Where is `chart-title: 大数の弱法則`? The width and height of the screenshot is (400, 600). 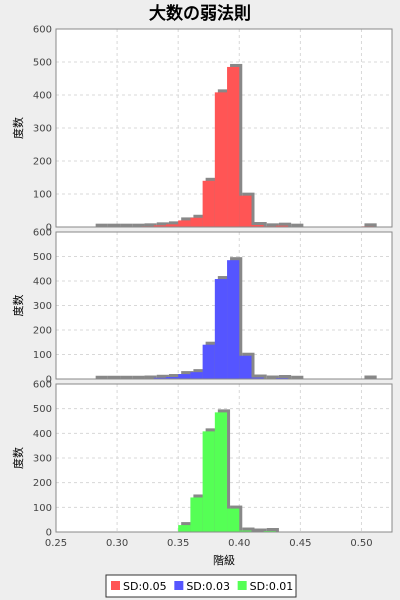 chart-title: 大数の弱法則 is located at coordinates (200, 13).